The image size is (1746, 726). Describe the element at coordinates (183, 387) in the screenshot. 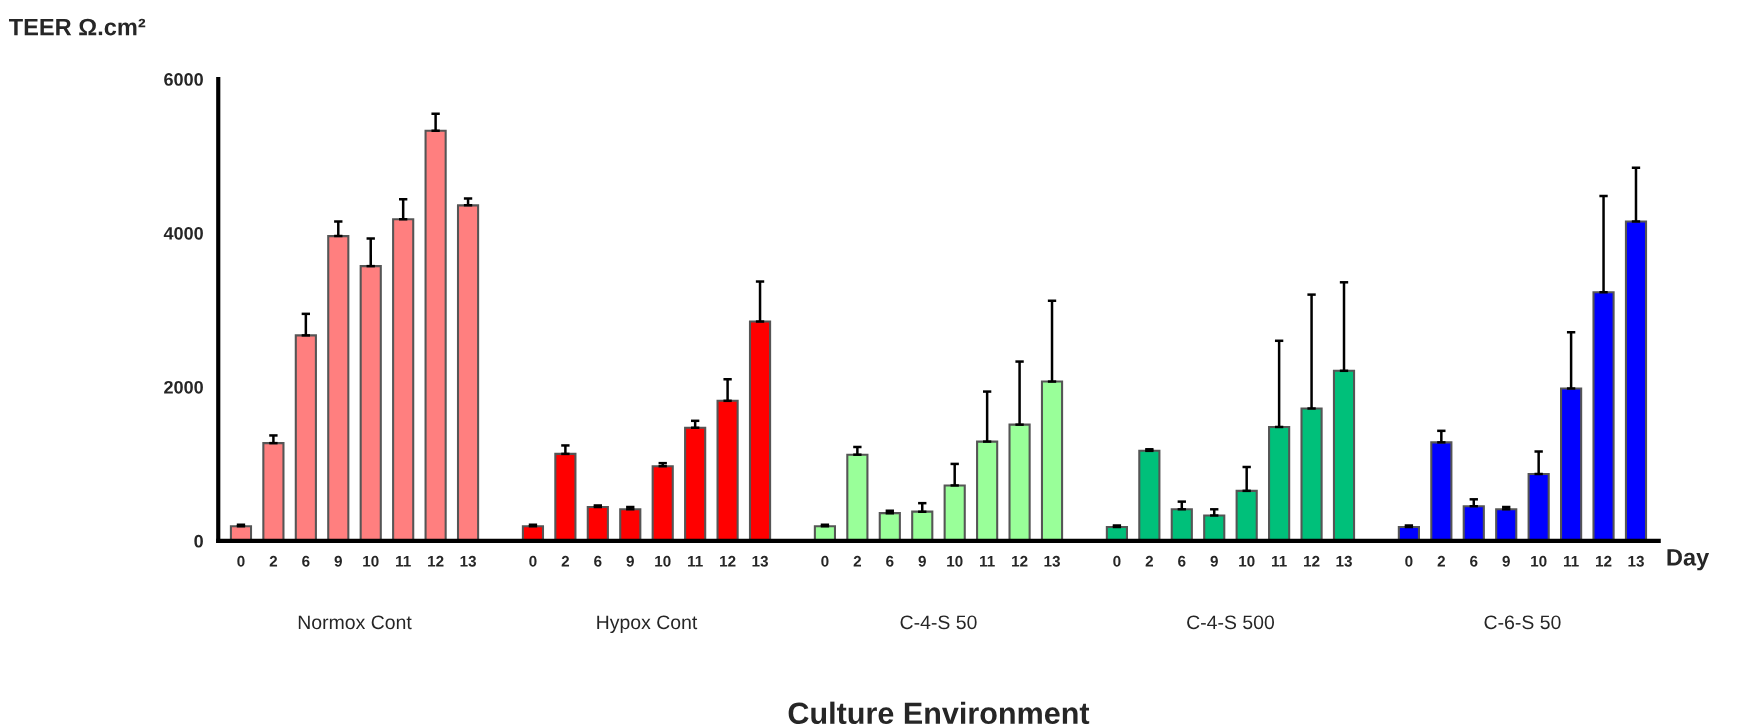

I see `y-tick-label: 2000` at that location.